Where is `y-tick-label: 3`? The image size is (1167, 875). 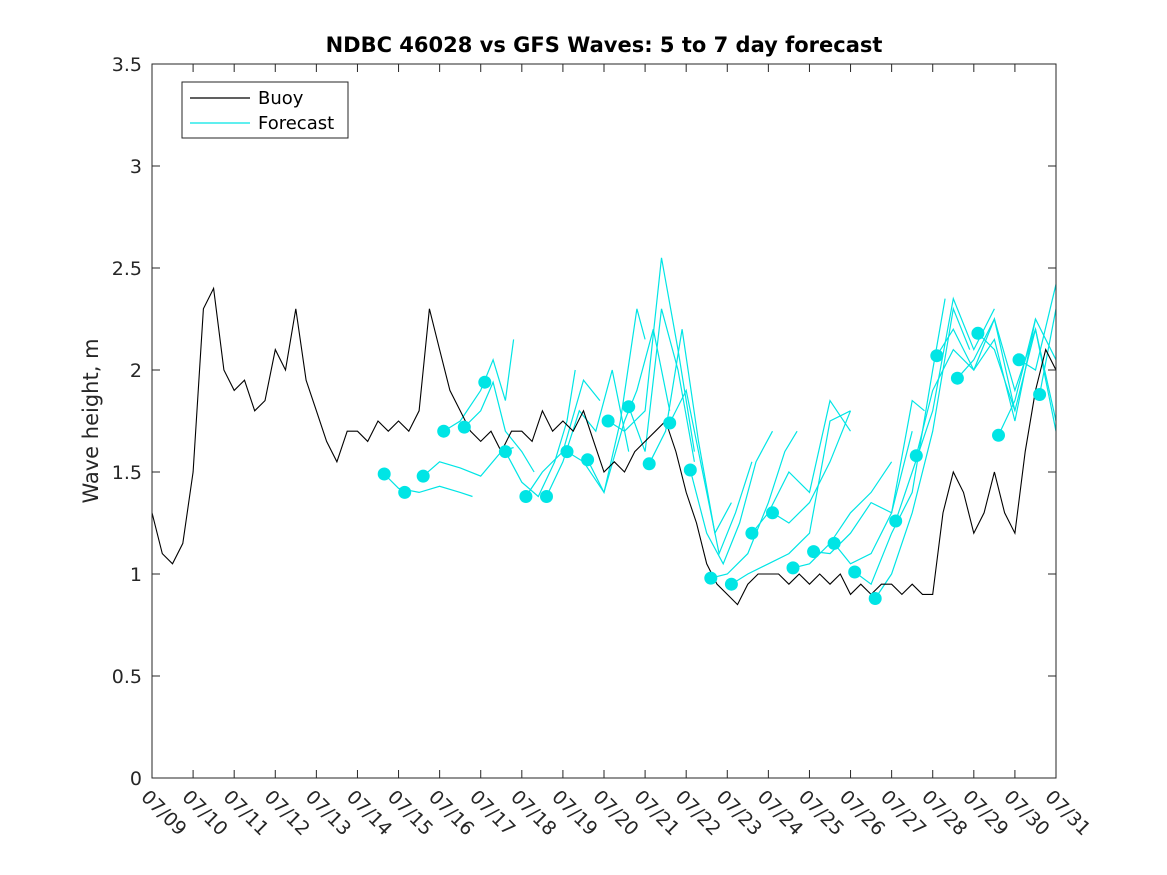 y-tick-label: 3 is located at coordinates (136, 167).